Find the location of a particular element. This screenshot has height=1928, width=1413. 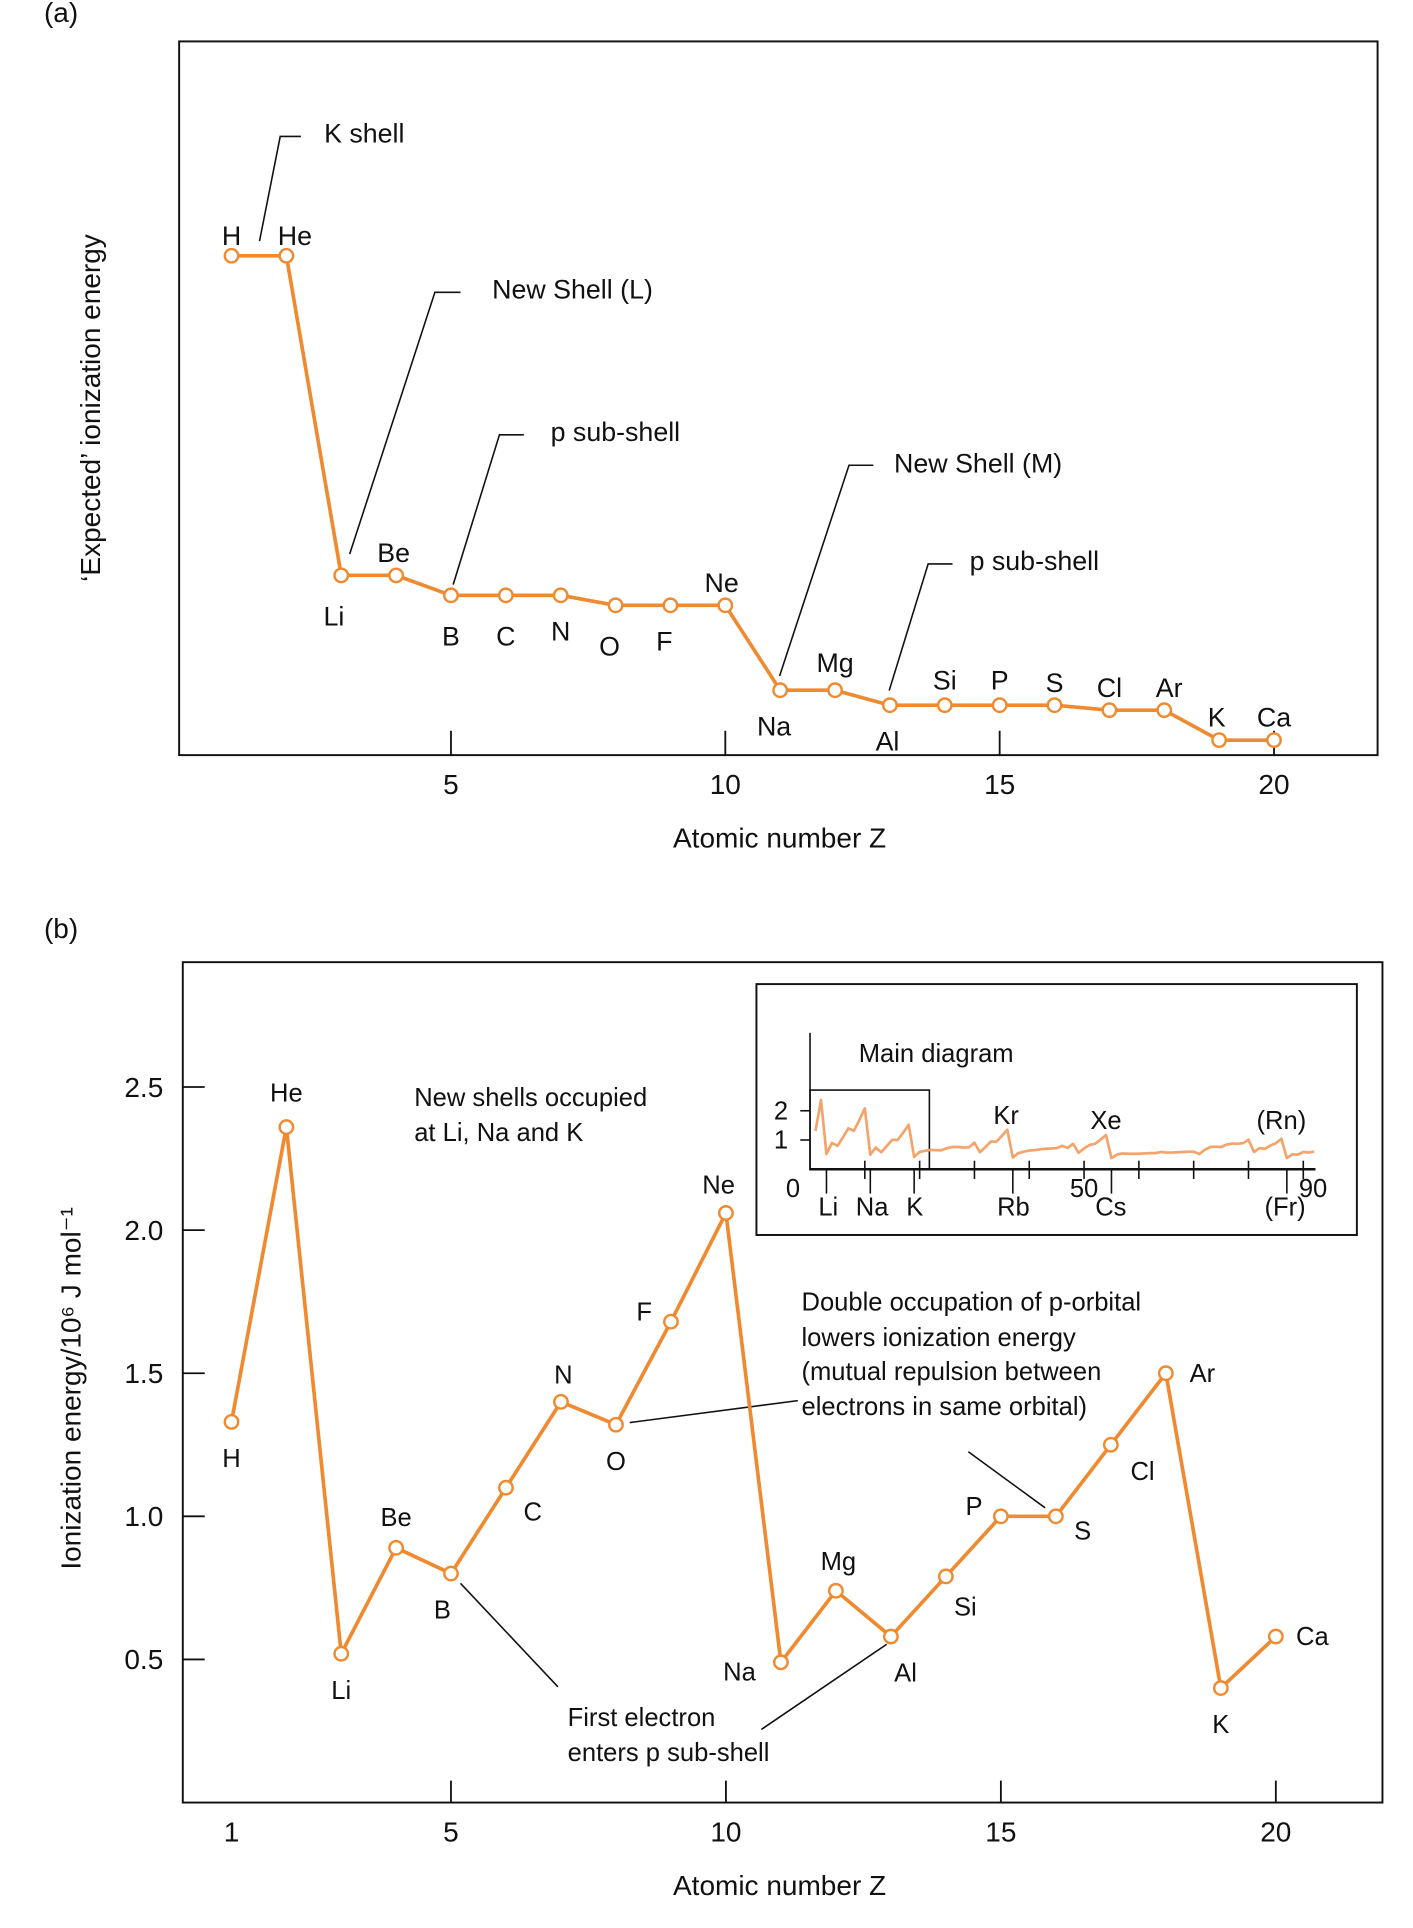

x-tick-label: 1 is located at coordinates (232, 1832).